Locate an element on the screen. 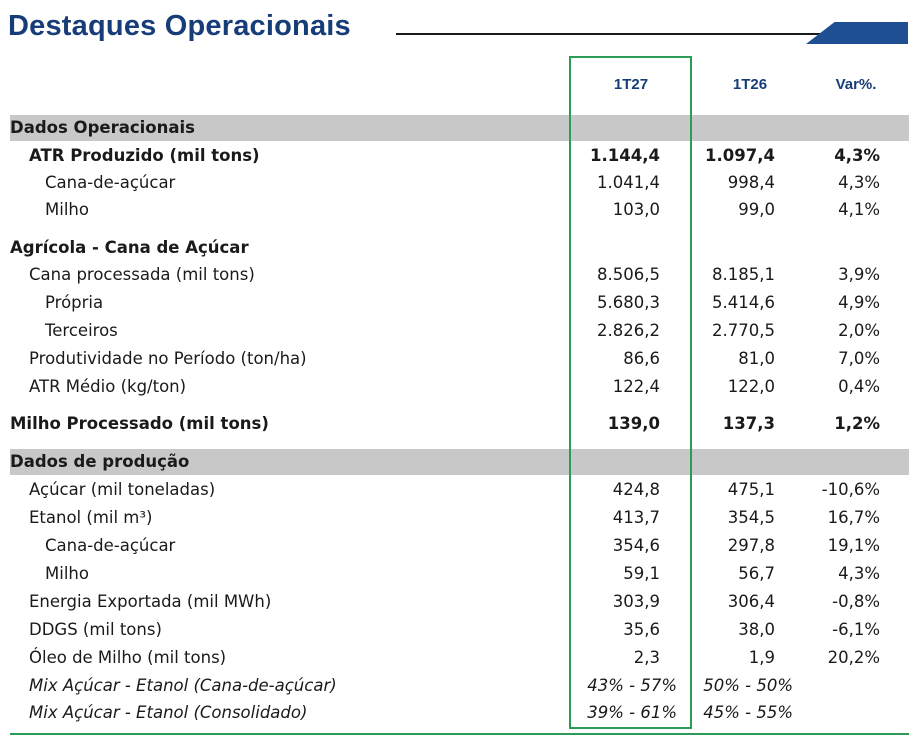  table-row: Cana-de-açúcar 1.041,4 998,4 4,3% is located at coordinates (459, 183).